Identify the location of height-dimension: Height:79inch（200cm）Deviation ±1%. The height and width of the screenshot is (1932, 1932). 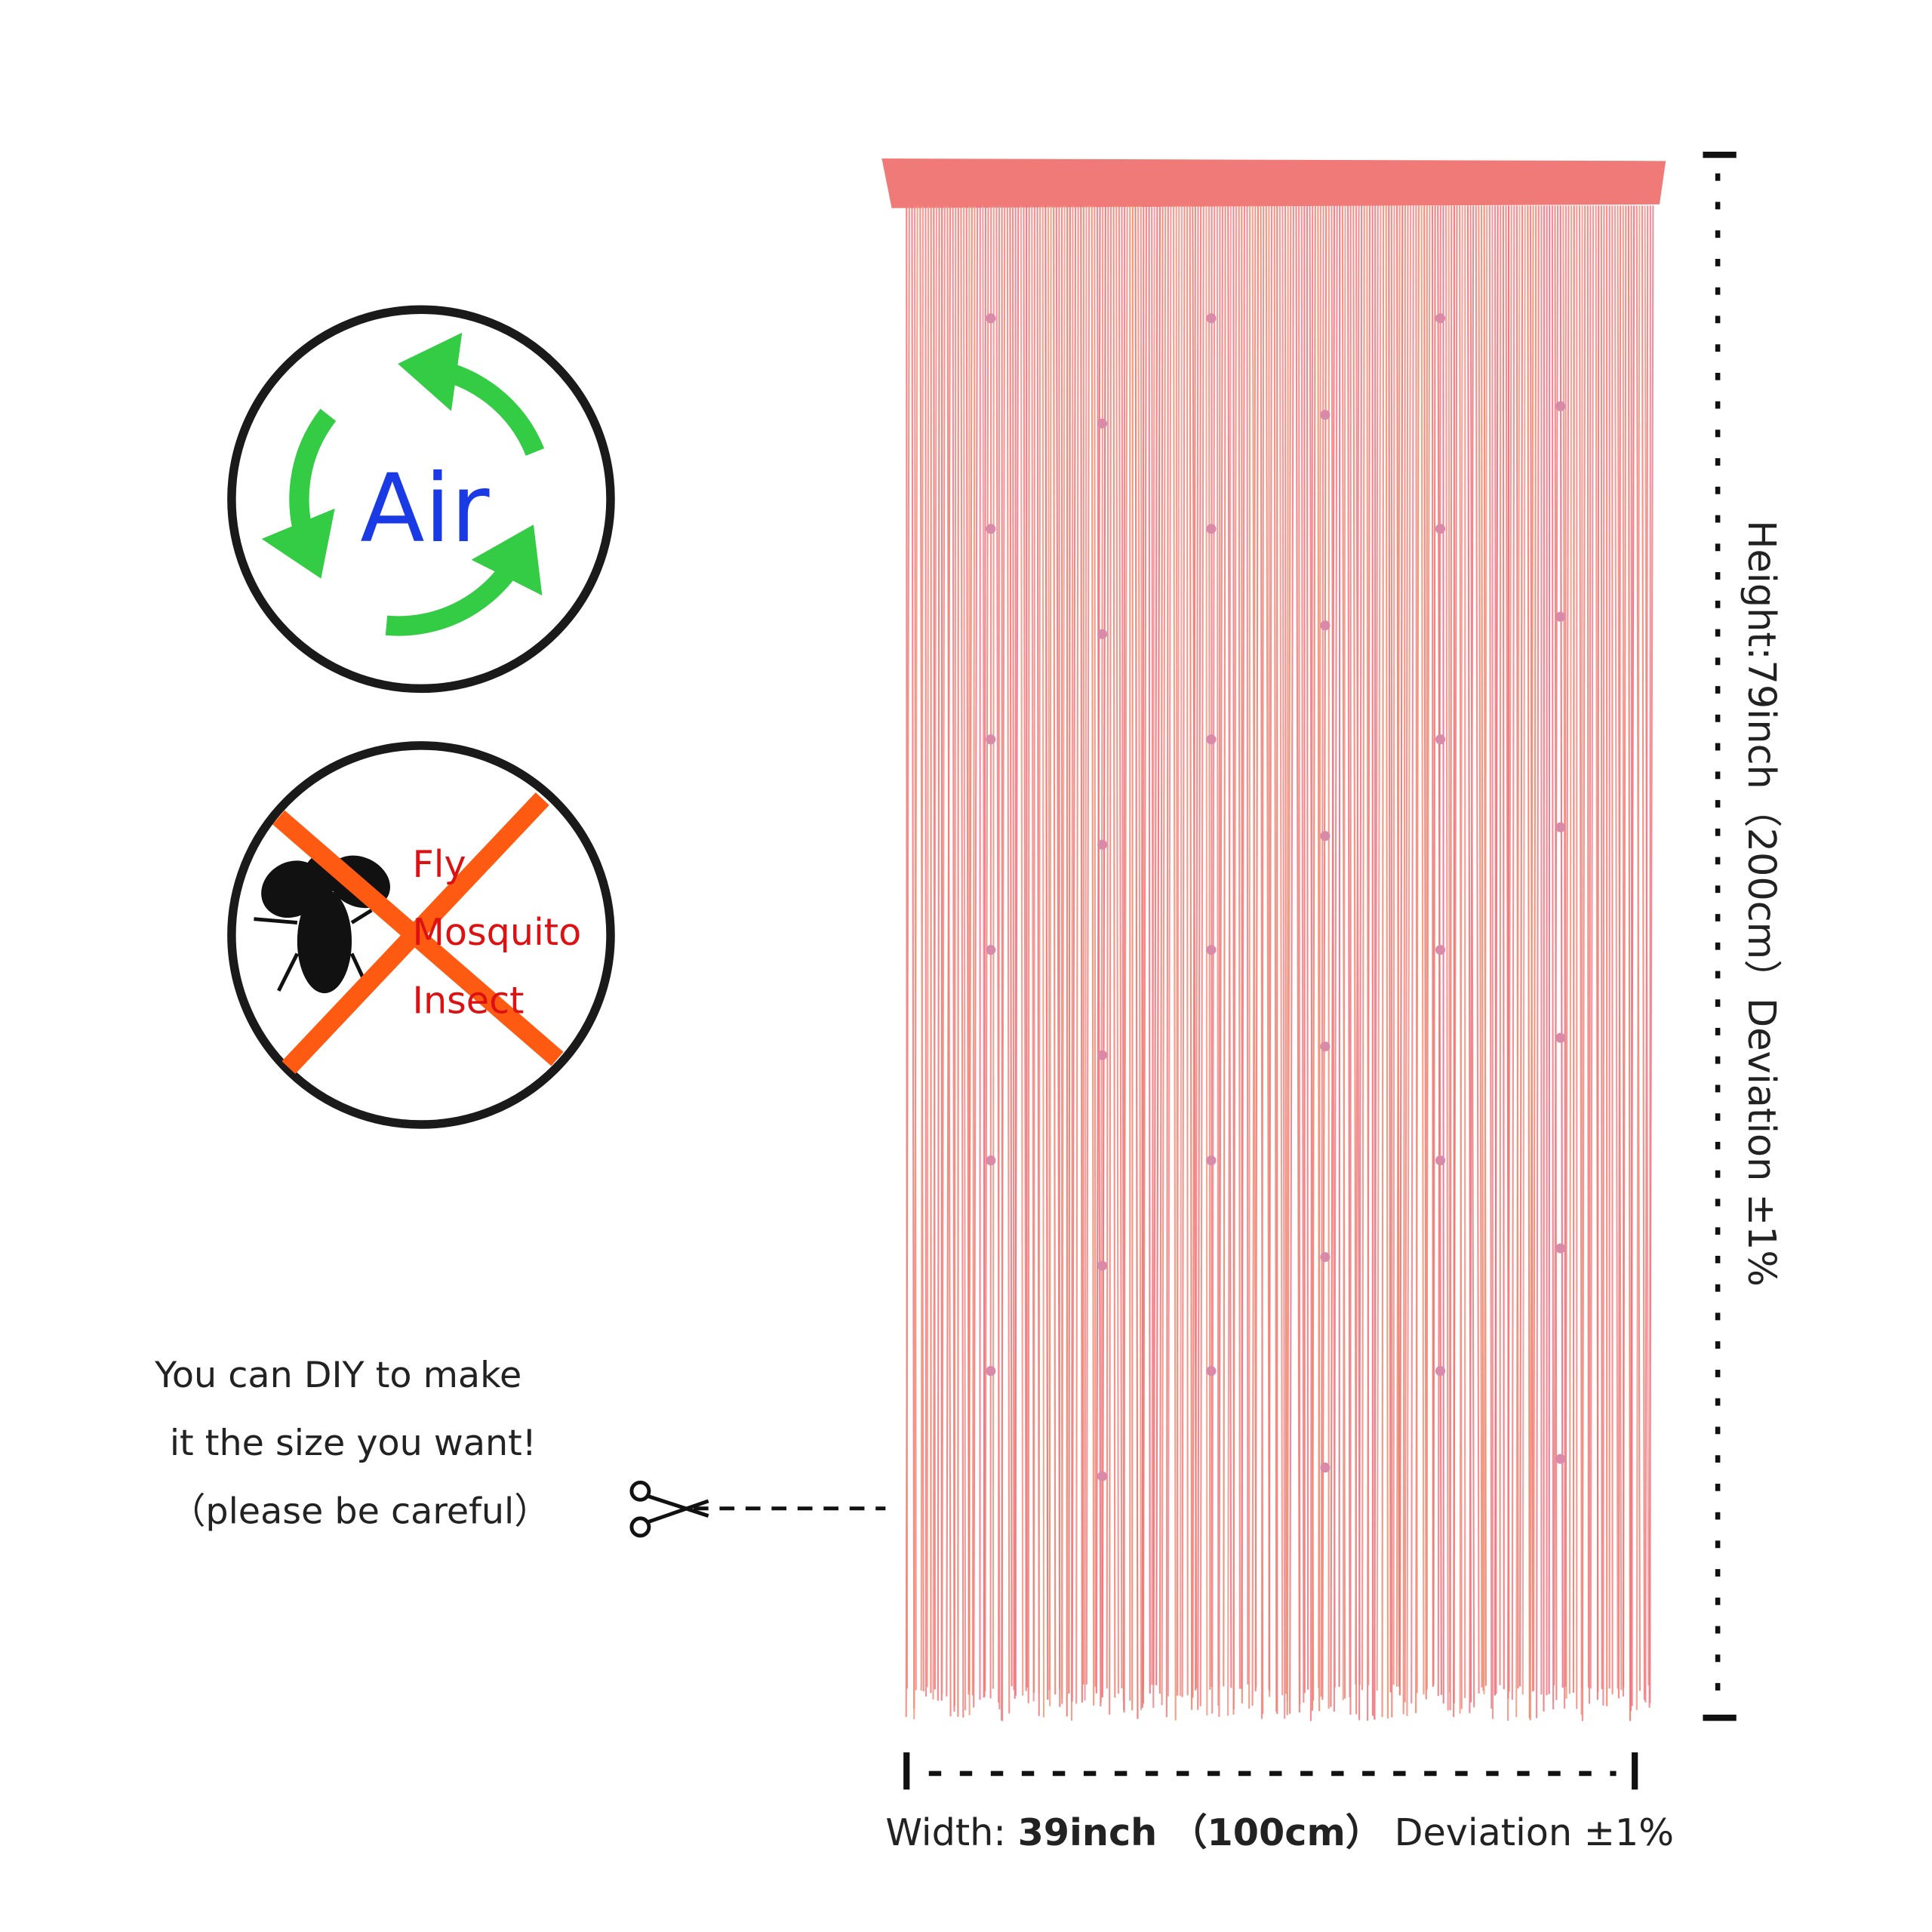
(1743, 936).